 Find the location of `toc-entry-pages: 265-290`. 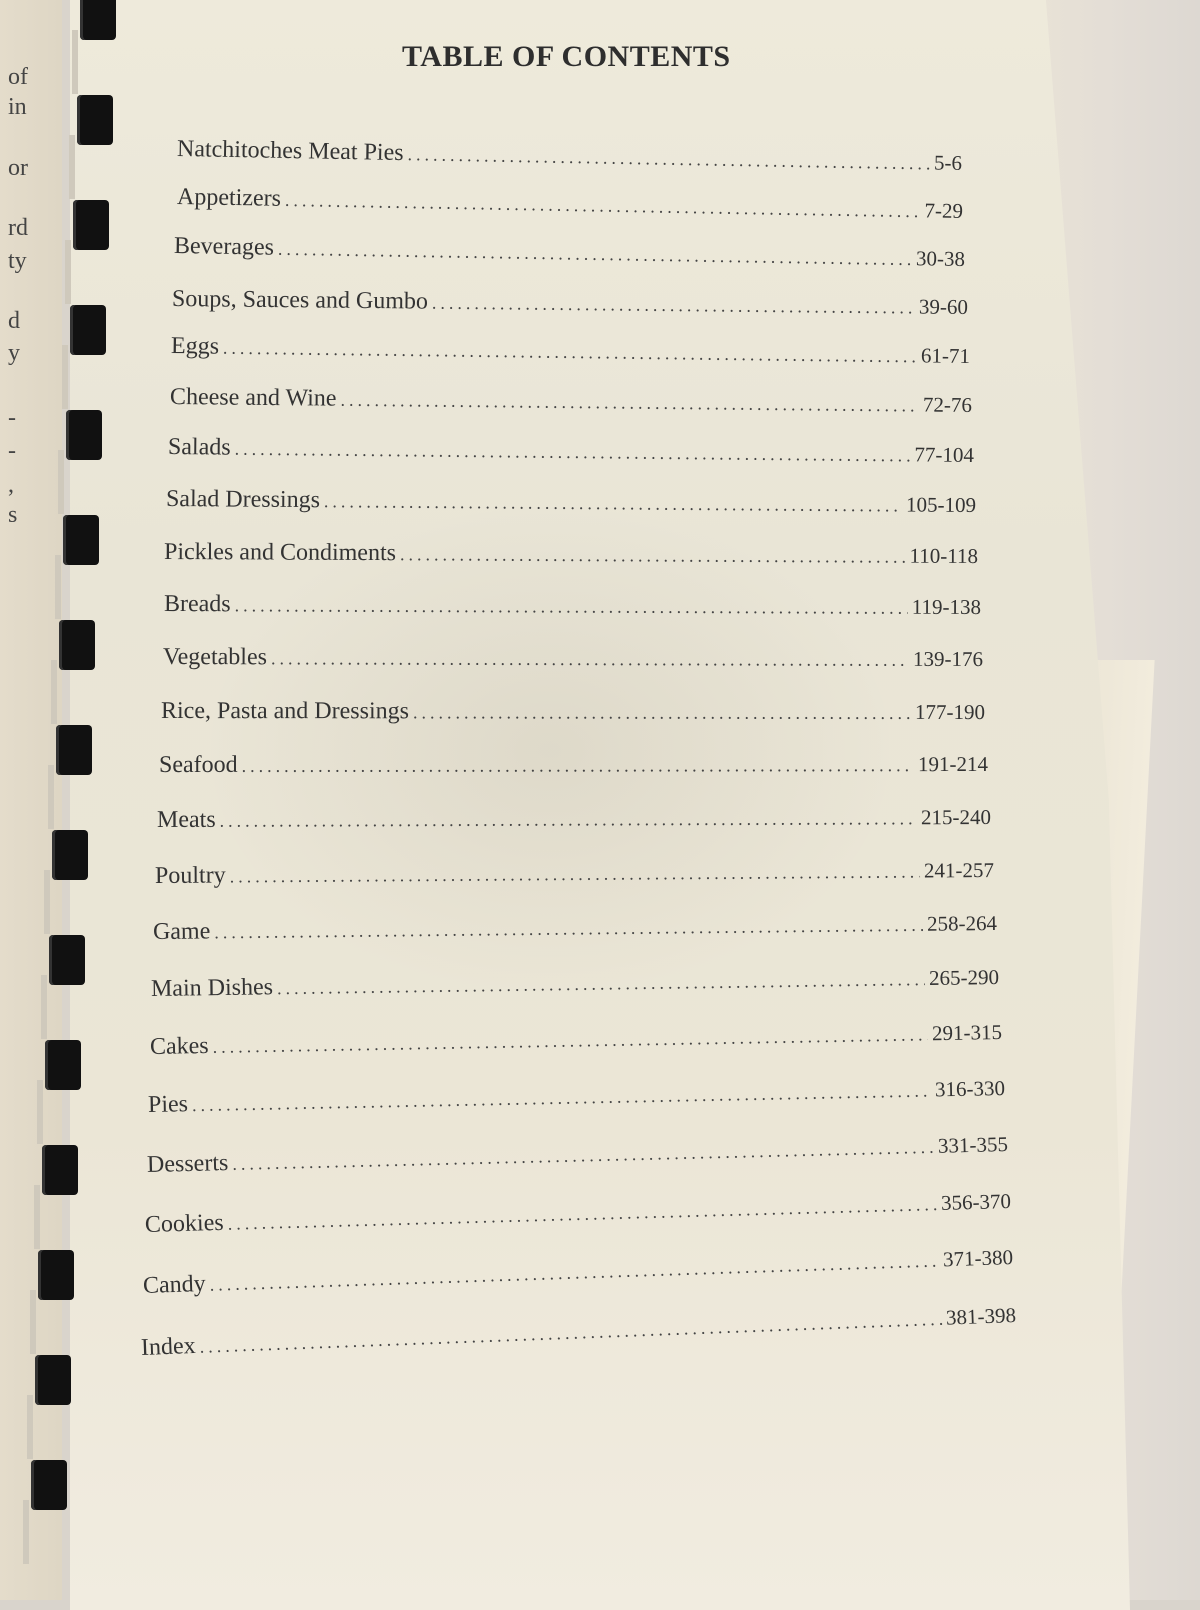

toc-entry-pages: 265-290 is located at coordinates (964, 977).